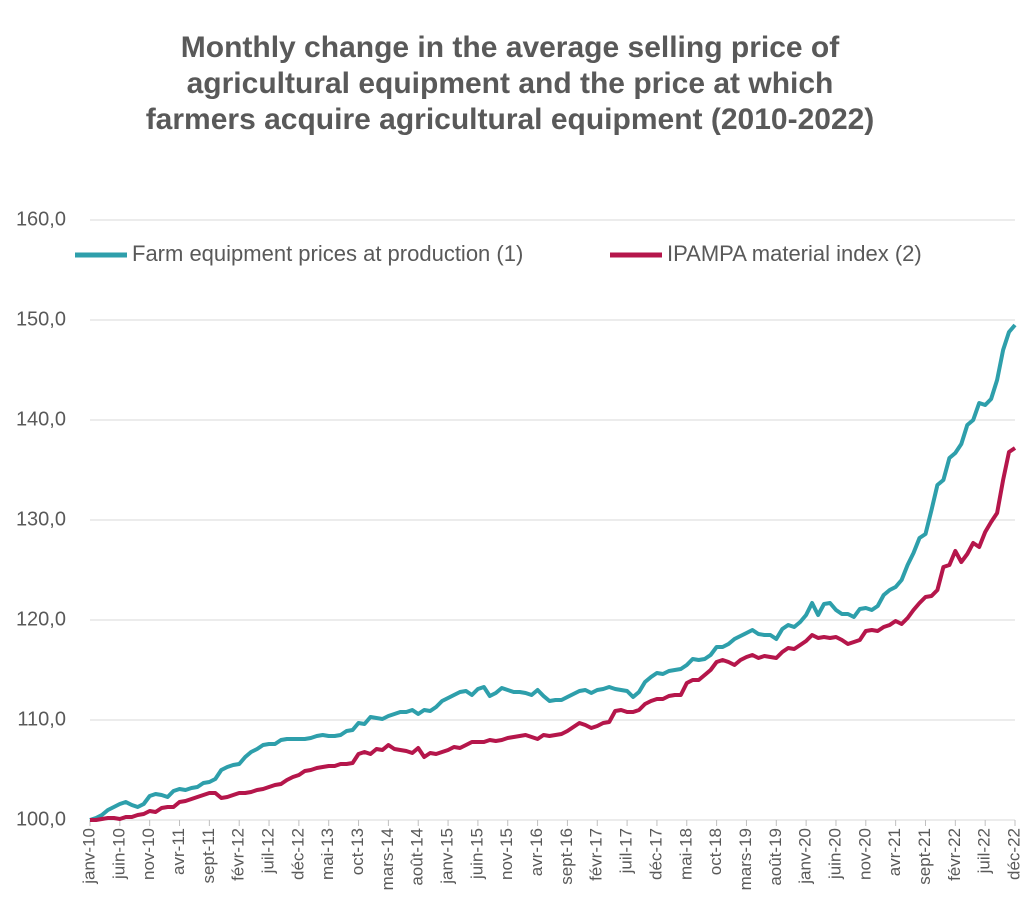  I want to click on x-tick-label: janv-20, so click(805, 856).